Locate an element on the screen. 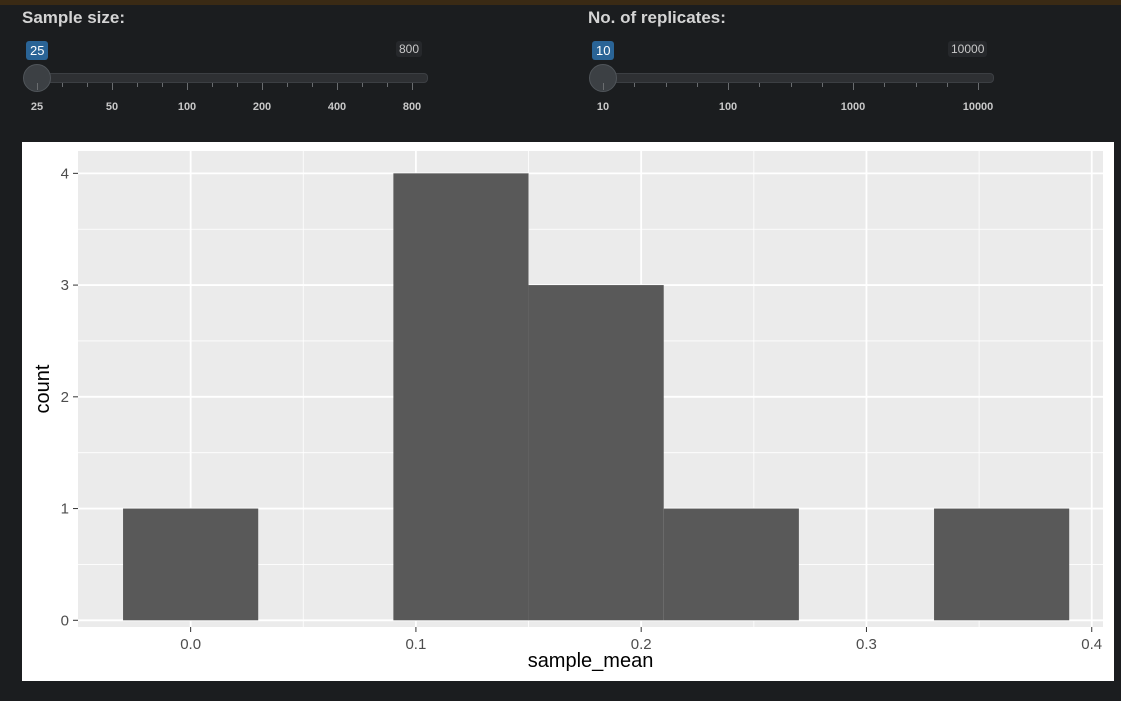 This screenshot has width=1121, height=701. x-tick-label: 0.0 is located at coordinates (190, 644).